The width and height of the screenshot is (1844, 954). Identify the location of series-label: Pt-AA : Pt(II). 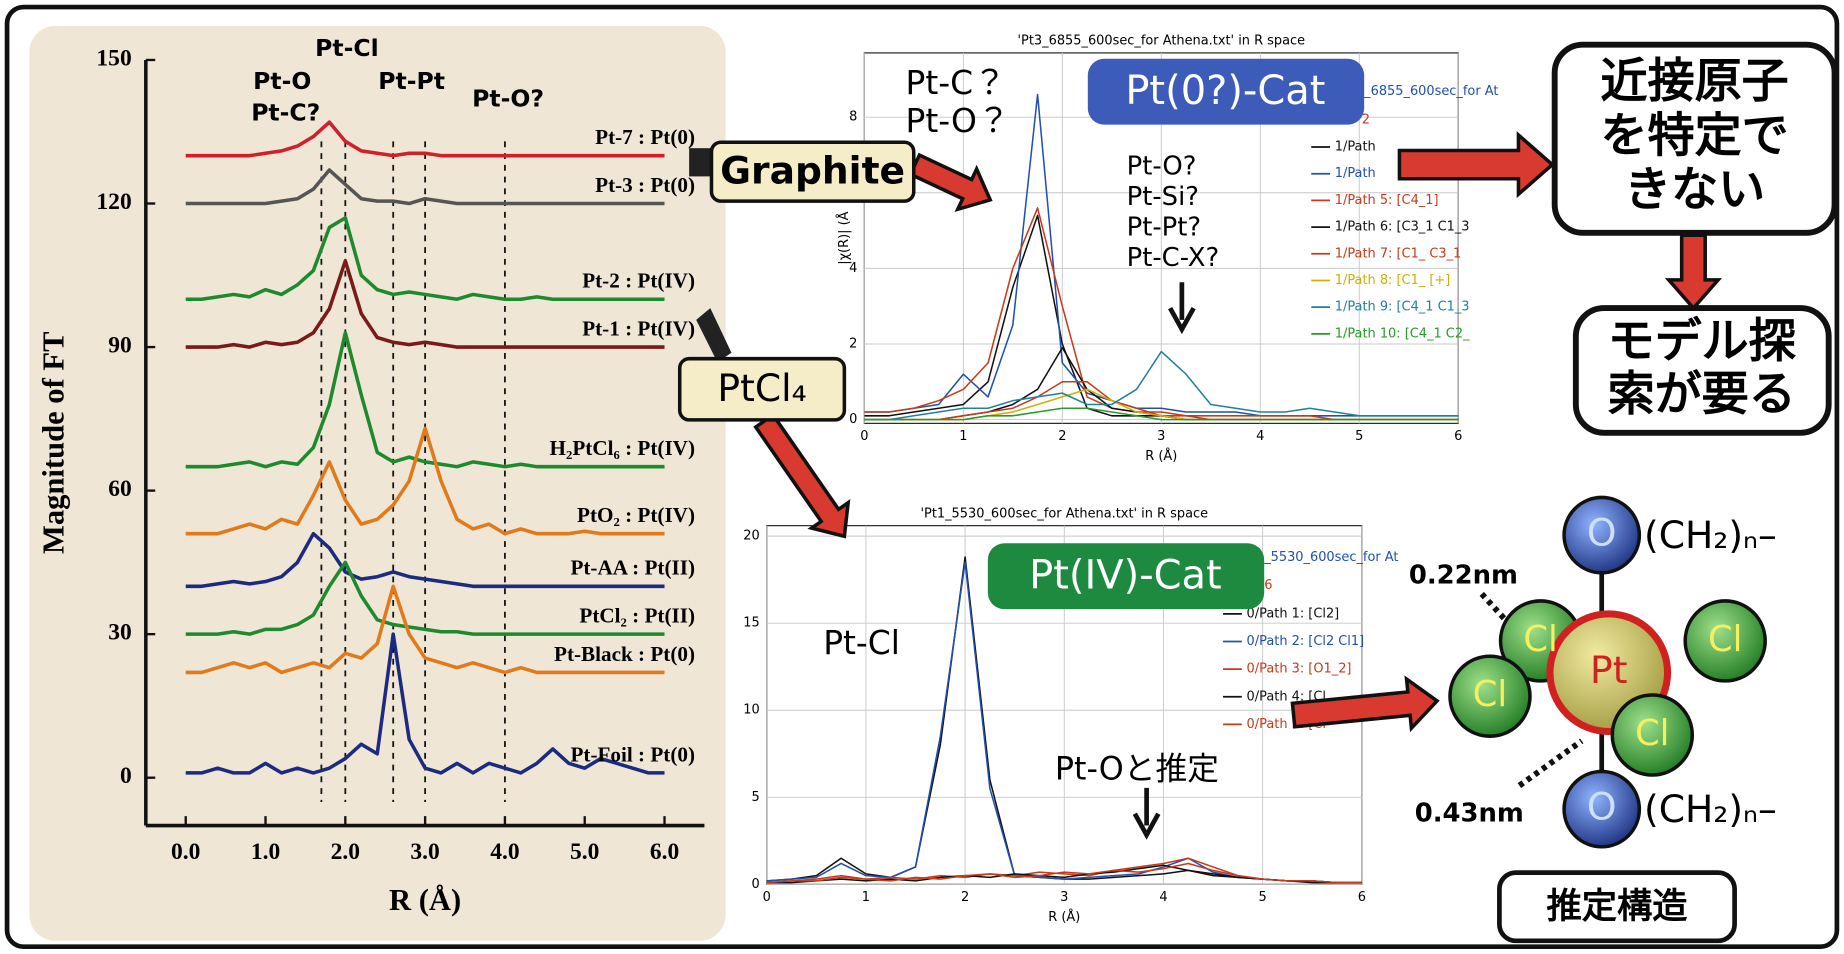
(632, 568).